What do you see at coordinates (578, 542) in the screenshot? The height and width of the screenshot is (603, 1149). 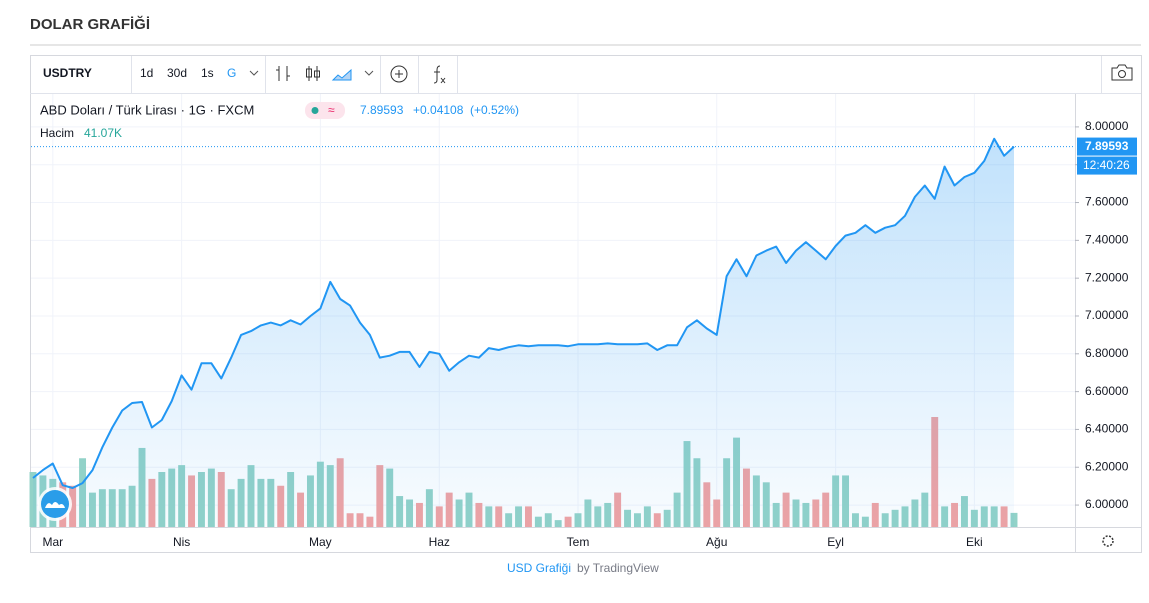 I see `x-tick-label: Tem` at bounding box center [578, 542].